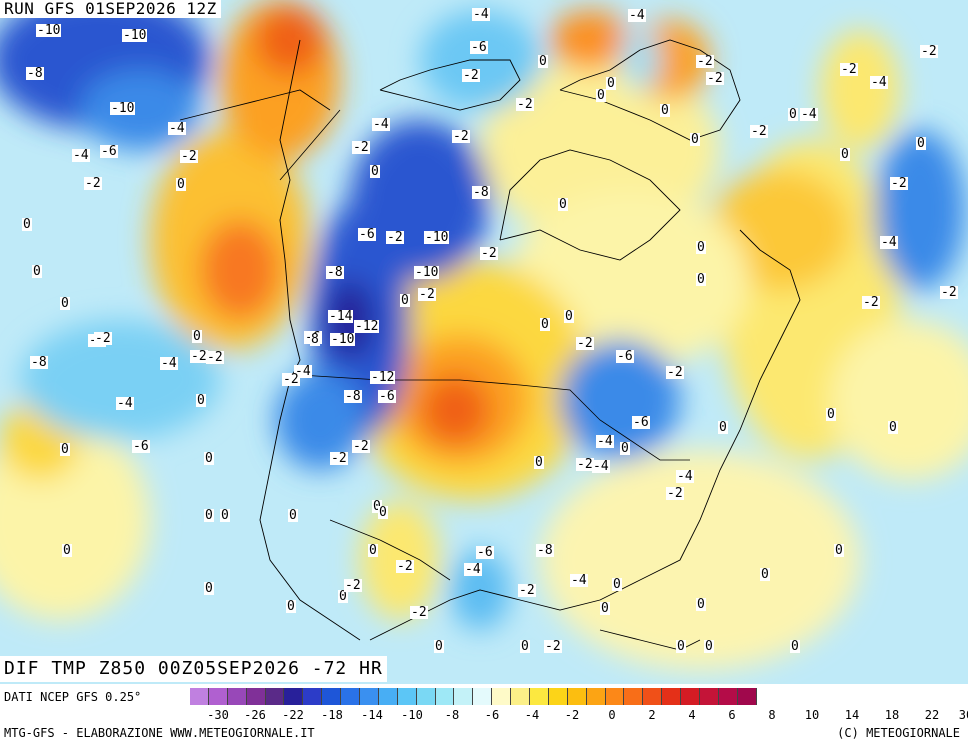 This screenshot has width=968, height=745. What do you see at coordinates (932, 715) in the screenshot?
I see `legend-tick-label: 22` at bounding box center [932, 715].